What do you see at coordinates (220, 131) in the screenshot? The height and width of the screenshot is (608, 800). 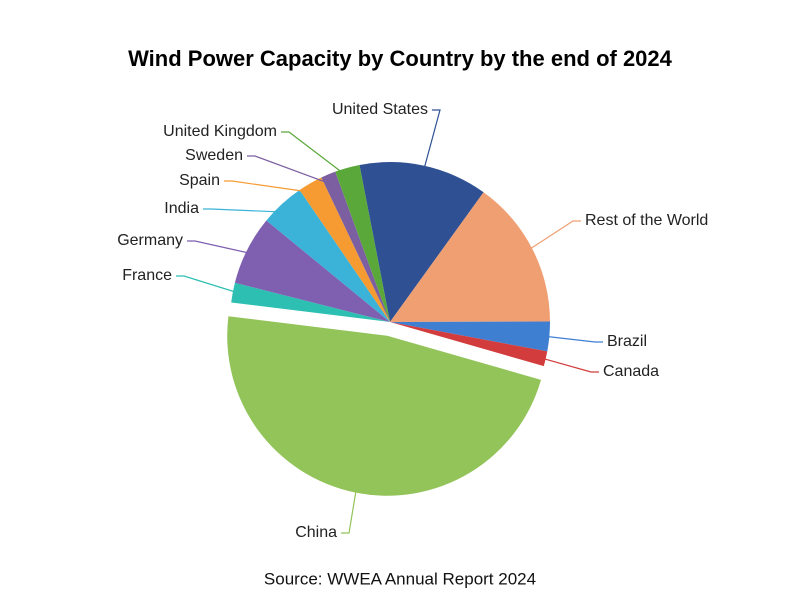 I see `slice-label: United Kingdom` at bounding box center [220, 131].